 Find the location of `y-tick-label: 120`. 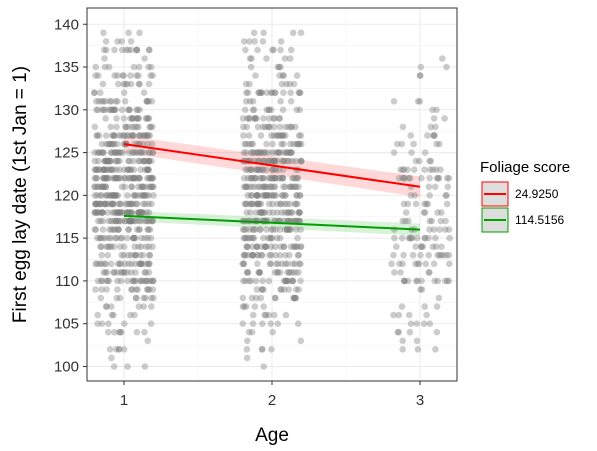

y-tick-label: 120 is located at coordinates (66, 195).